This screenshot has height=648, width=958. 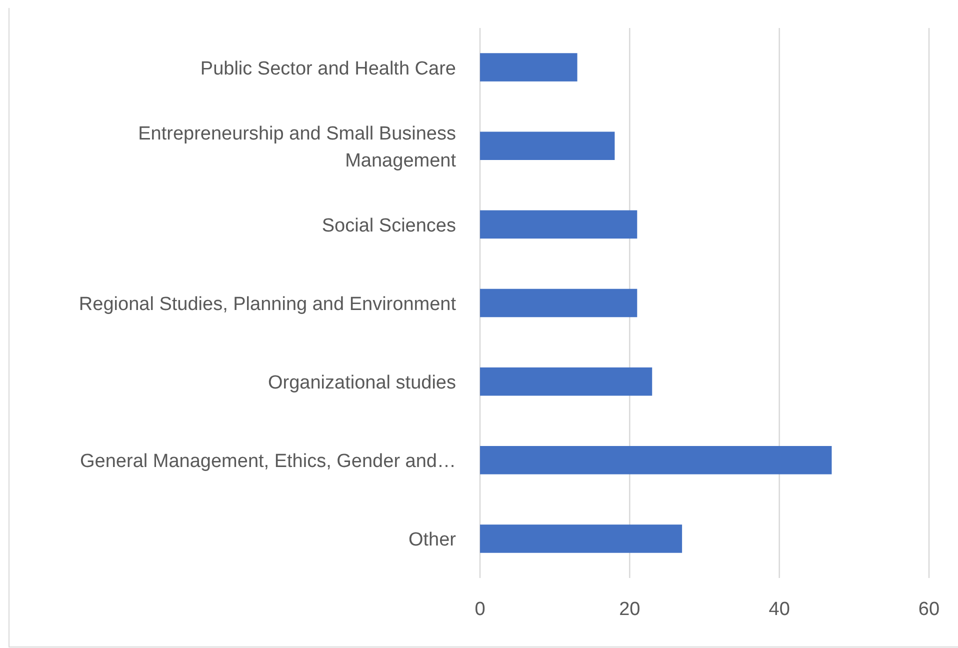 What do you see at coordinates (362, 383) in the screenshot?
I see `y-tick-label: Organizational studies` at bounding box center [362, 383].